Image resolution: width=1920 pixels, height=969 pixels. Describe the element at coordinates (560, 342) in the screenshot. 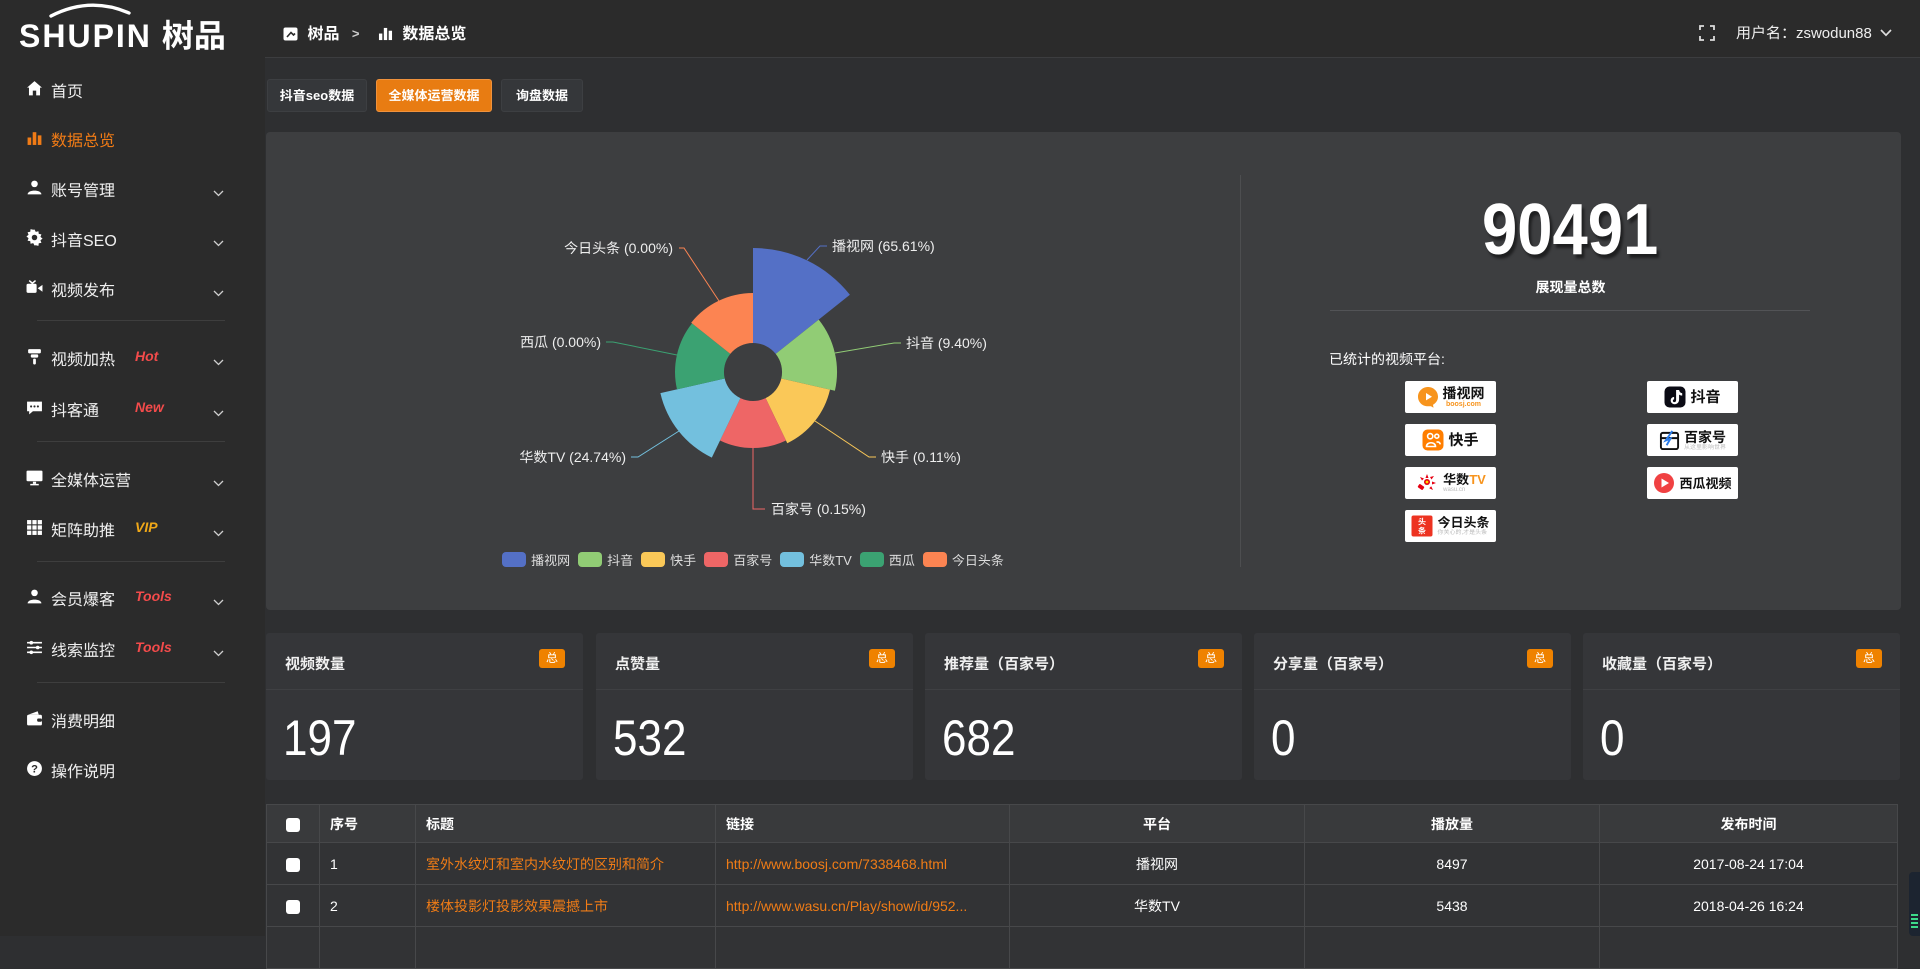

I see `svg-text: 西瓜 (0.00%)` at that location.